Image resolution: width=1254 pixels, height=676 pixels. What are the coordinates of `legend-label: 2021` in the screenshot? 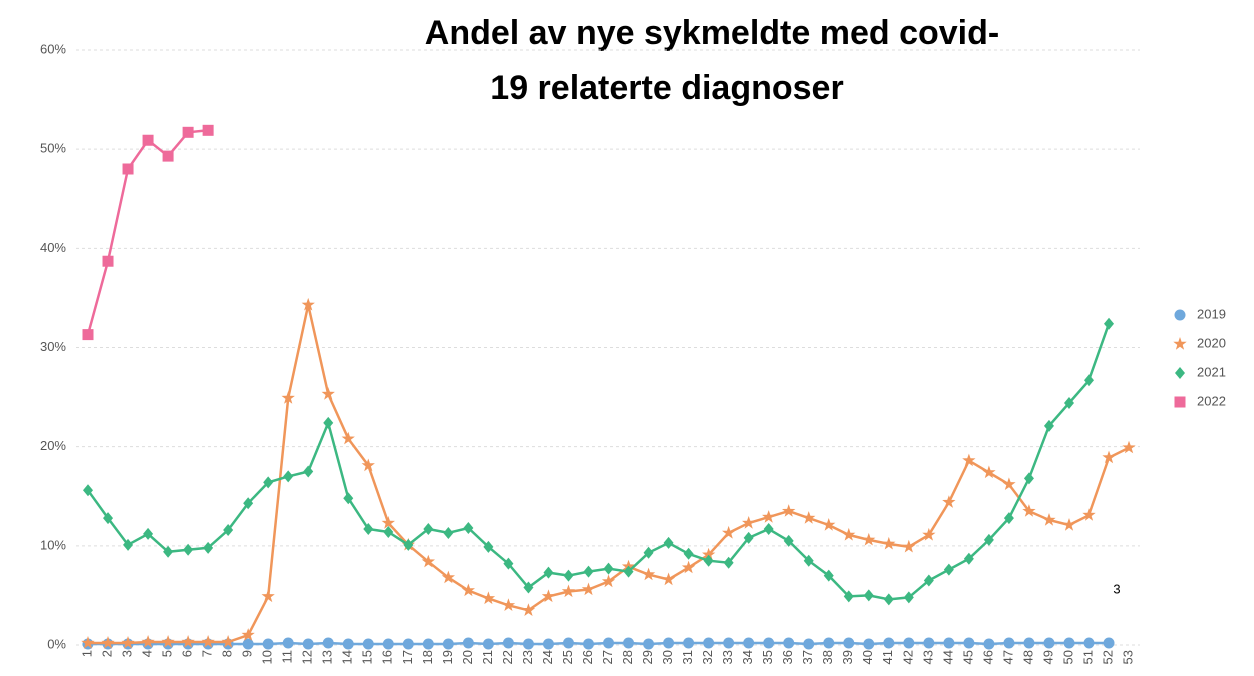 It's located at (1211, 371).